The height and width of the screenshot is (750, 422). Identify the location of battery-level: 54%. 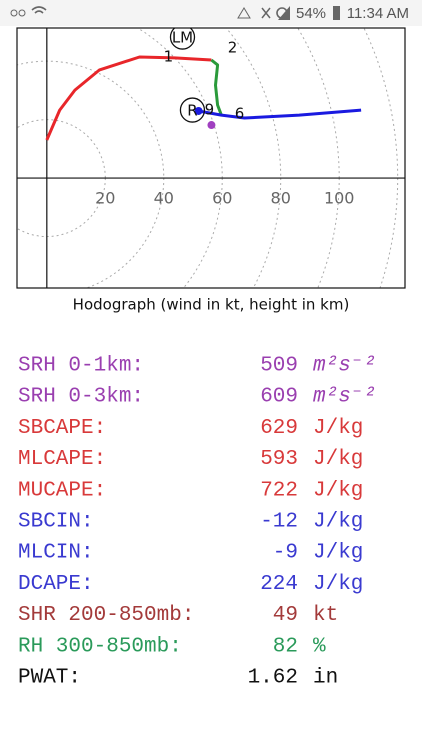
(311, 13).